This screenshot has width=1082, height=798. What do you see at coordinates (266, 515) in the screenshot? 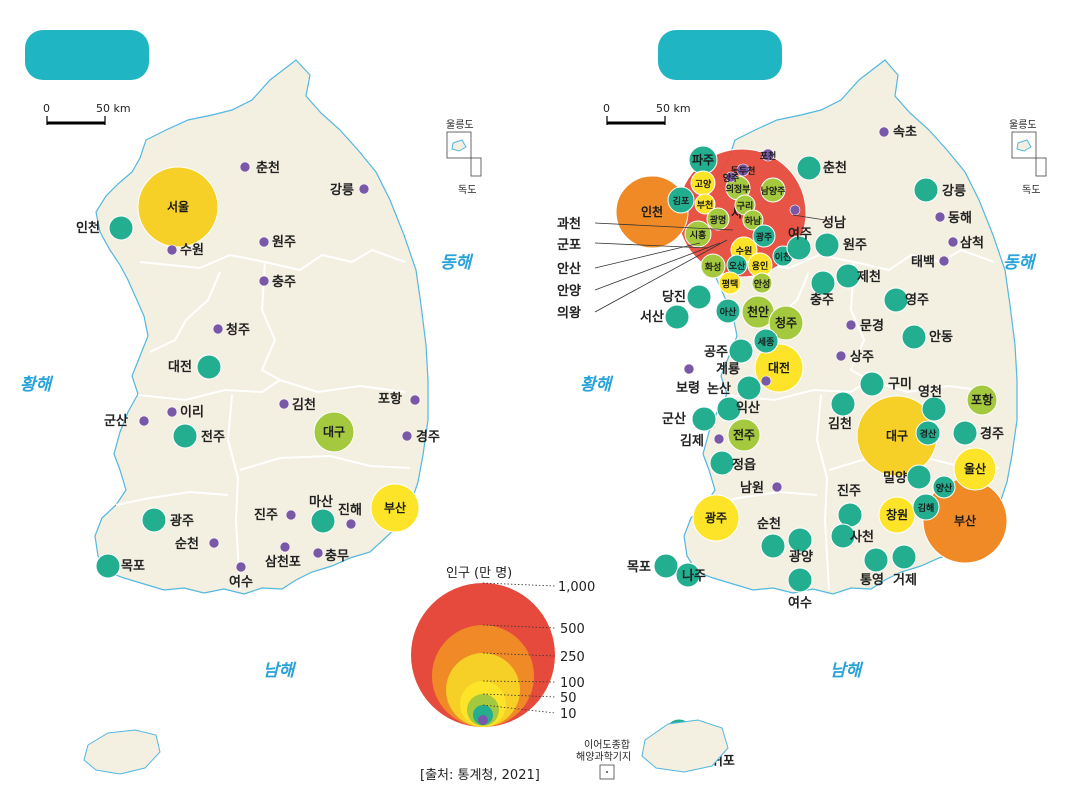
I see `left-city-label-19: 진주` at bounding box center [266, 515].